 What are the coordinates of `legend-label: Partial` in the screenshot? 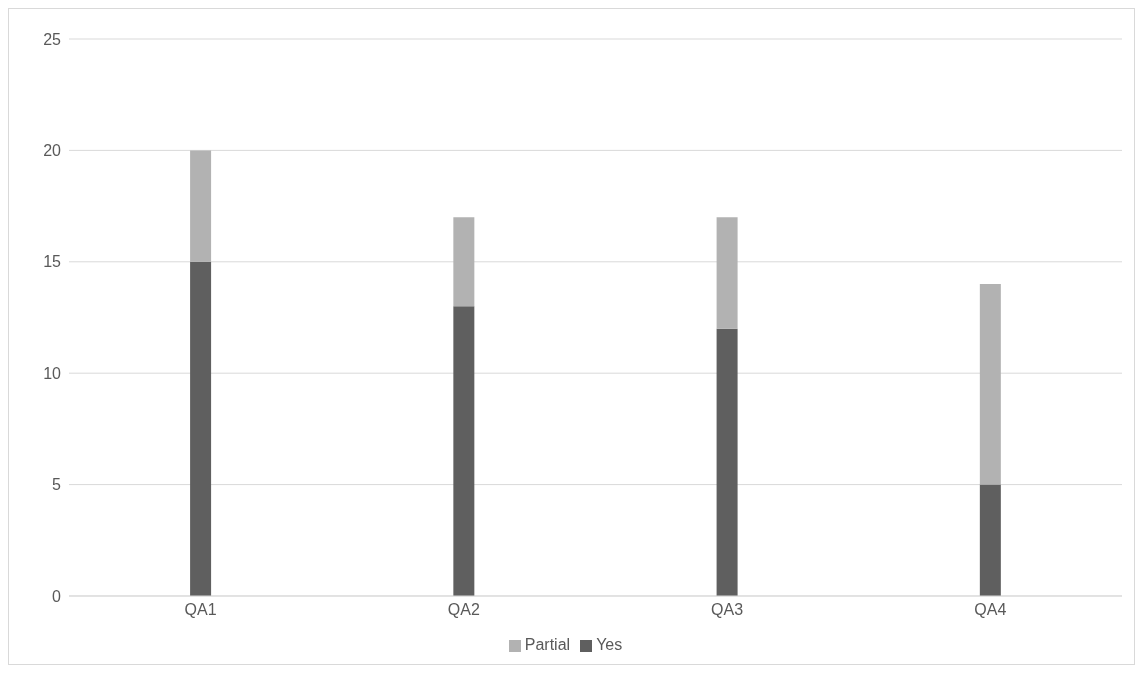 It's located at (547, 644).